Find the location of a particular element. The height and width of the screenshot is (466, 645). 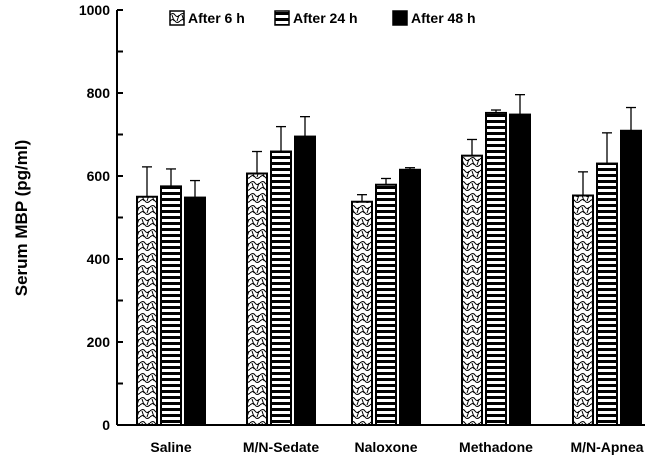

legend-label: After 24 h is located at coordinates (325, 18).